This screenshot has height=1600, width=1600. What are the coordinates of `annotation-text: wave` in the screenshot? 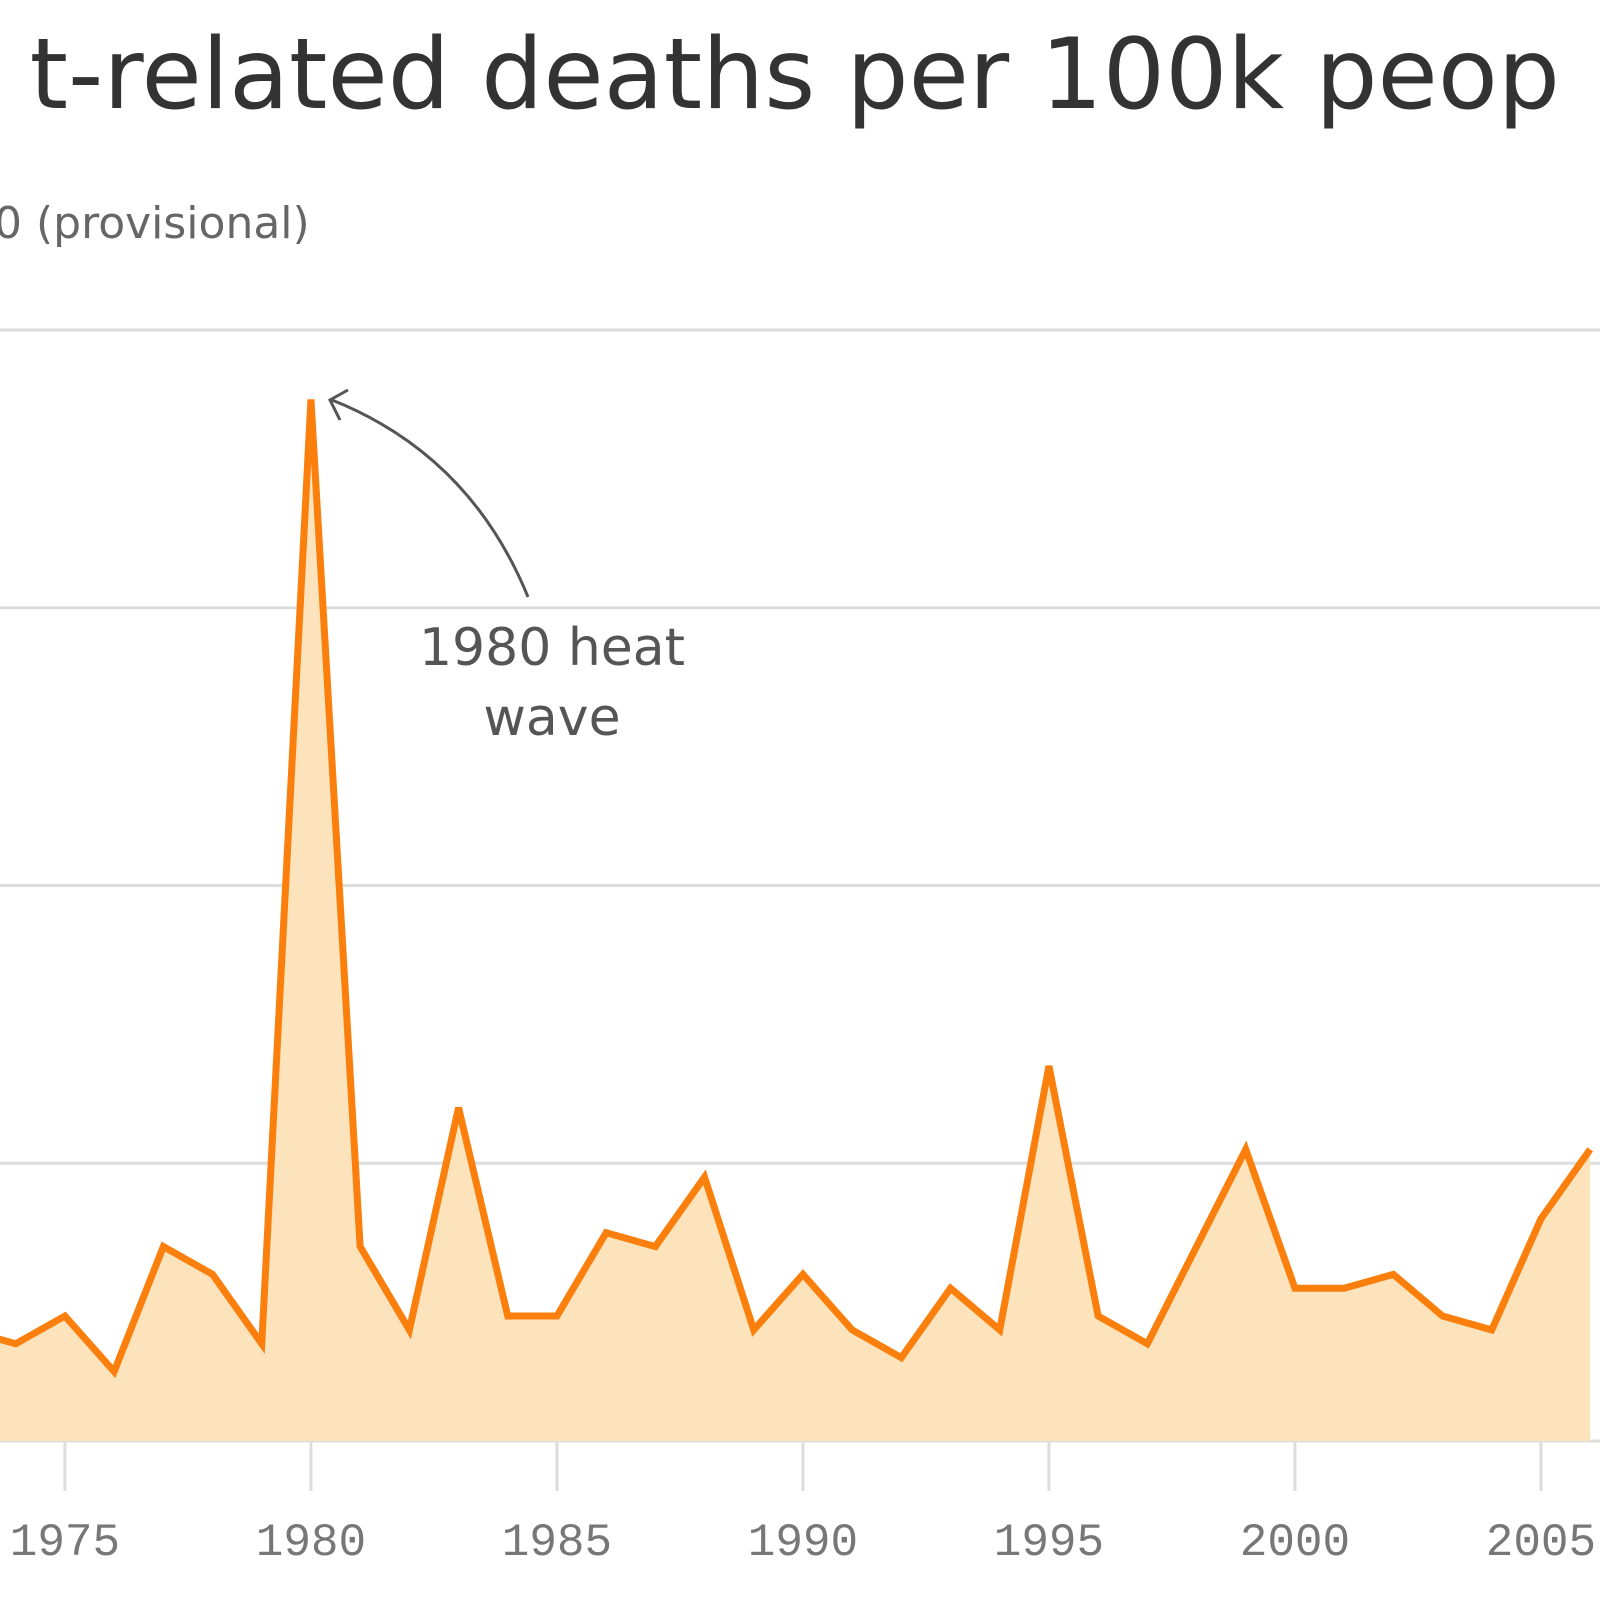 It's located at (551, 718).